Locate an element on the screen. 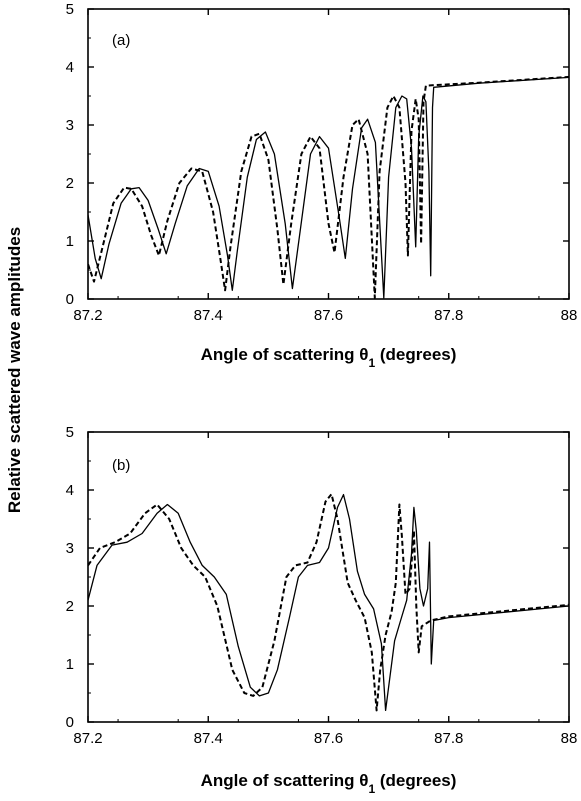 The width and height of the screenshot is (581, 801). panel-label: (a) is located at coordinates (121, 40).